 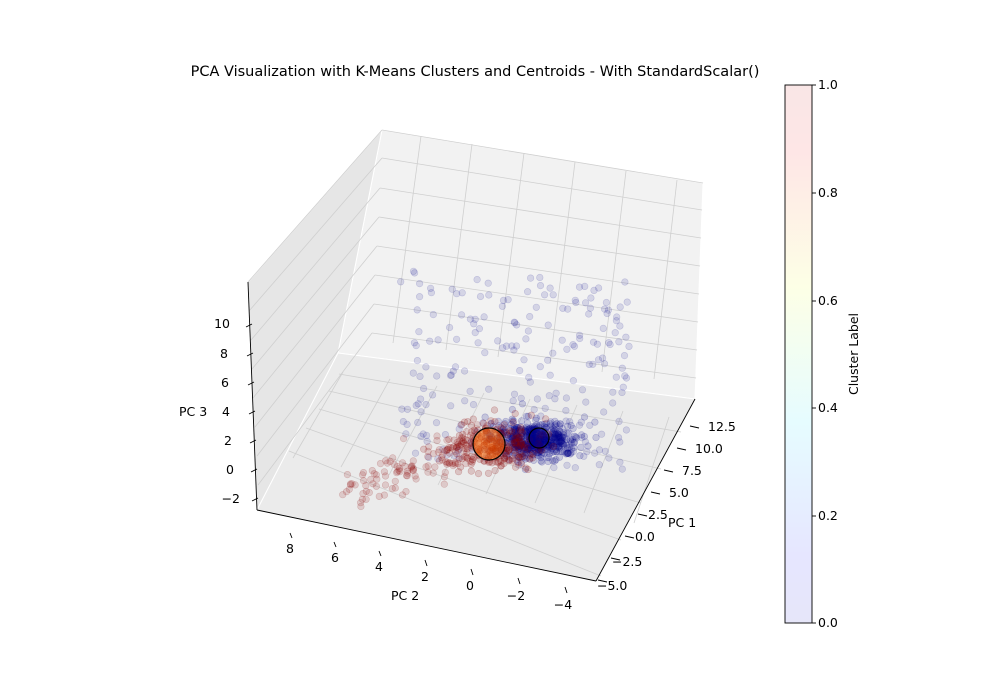 I want to click on z-tick-label: 10, so click(x=222, y=323).